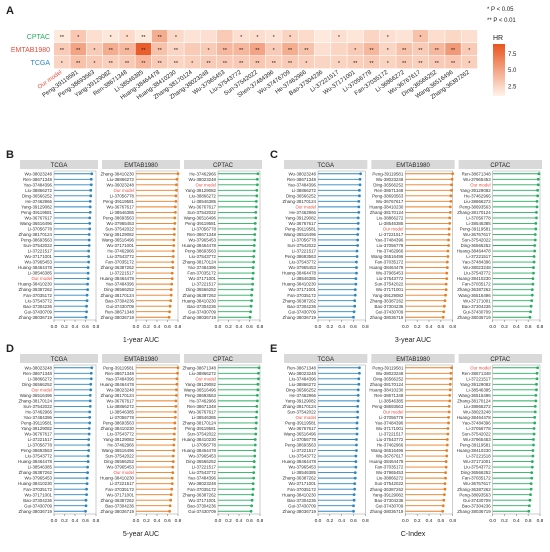 The image size is (550, 552). What do you see at coordinates (302, 373) in the screenshot?
I see `lollipop-label: Wu-38023248` at bounding box center [302, 373].